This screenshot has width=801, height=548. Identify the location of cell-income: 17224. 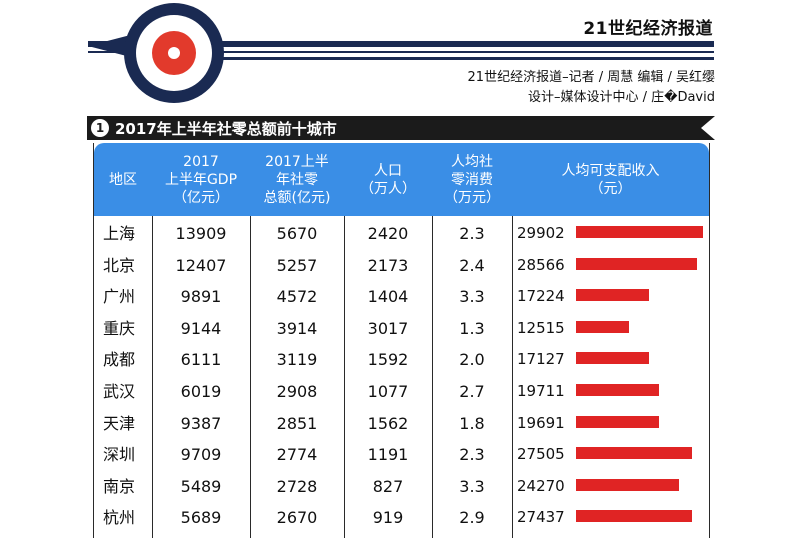
(541, 296).